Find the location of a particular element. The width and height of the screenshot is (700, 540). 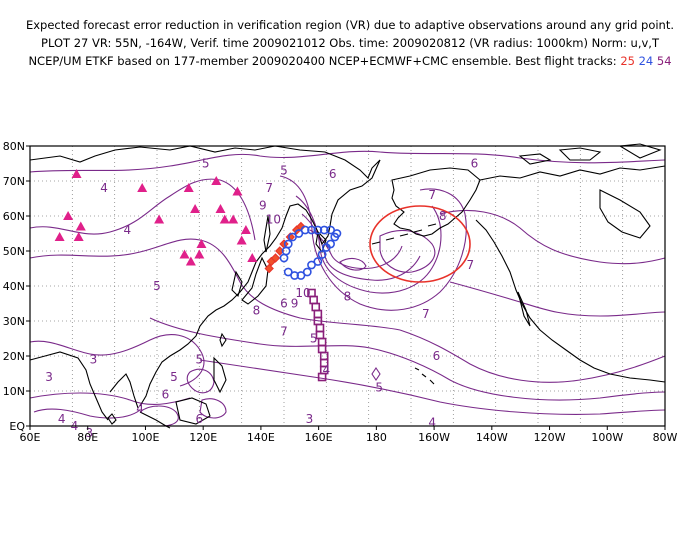

lat-tick-label: 40N is located at coordinates (14, 286).